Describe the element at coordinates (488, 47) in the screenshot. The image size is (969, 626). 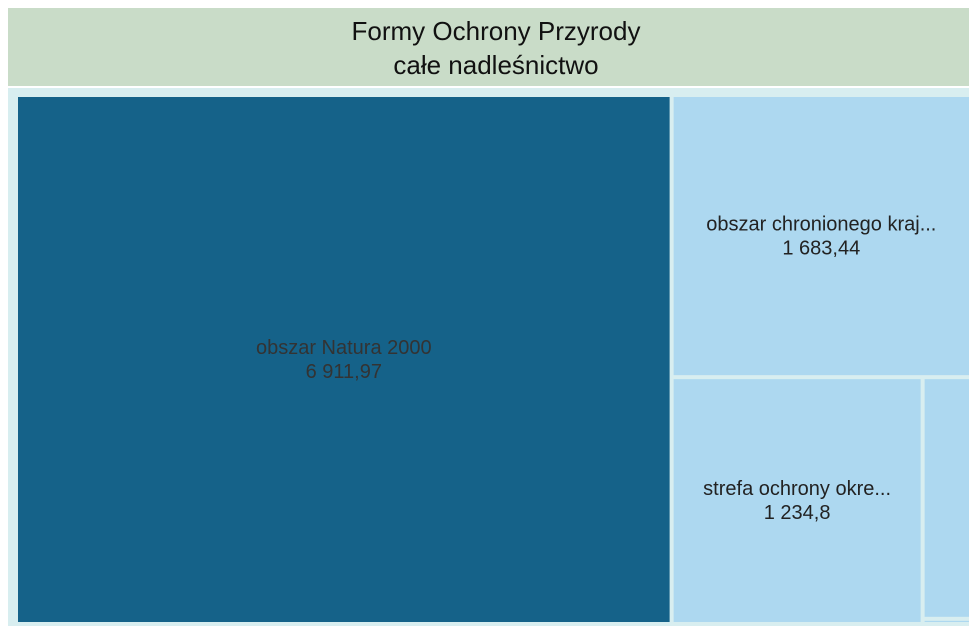
I see `header-bar` at that location.